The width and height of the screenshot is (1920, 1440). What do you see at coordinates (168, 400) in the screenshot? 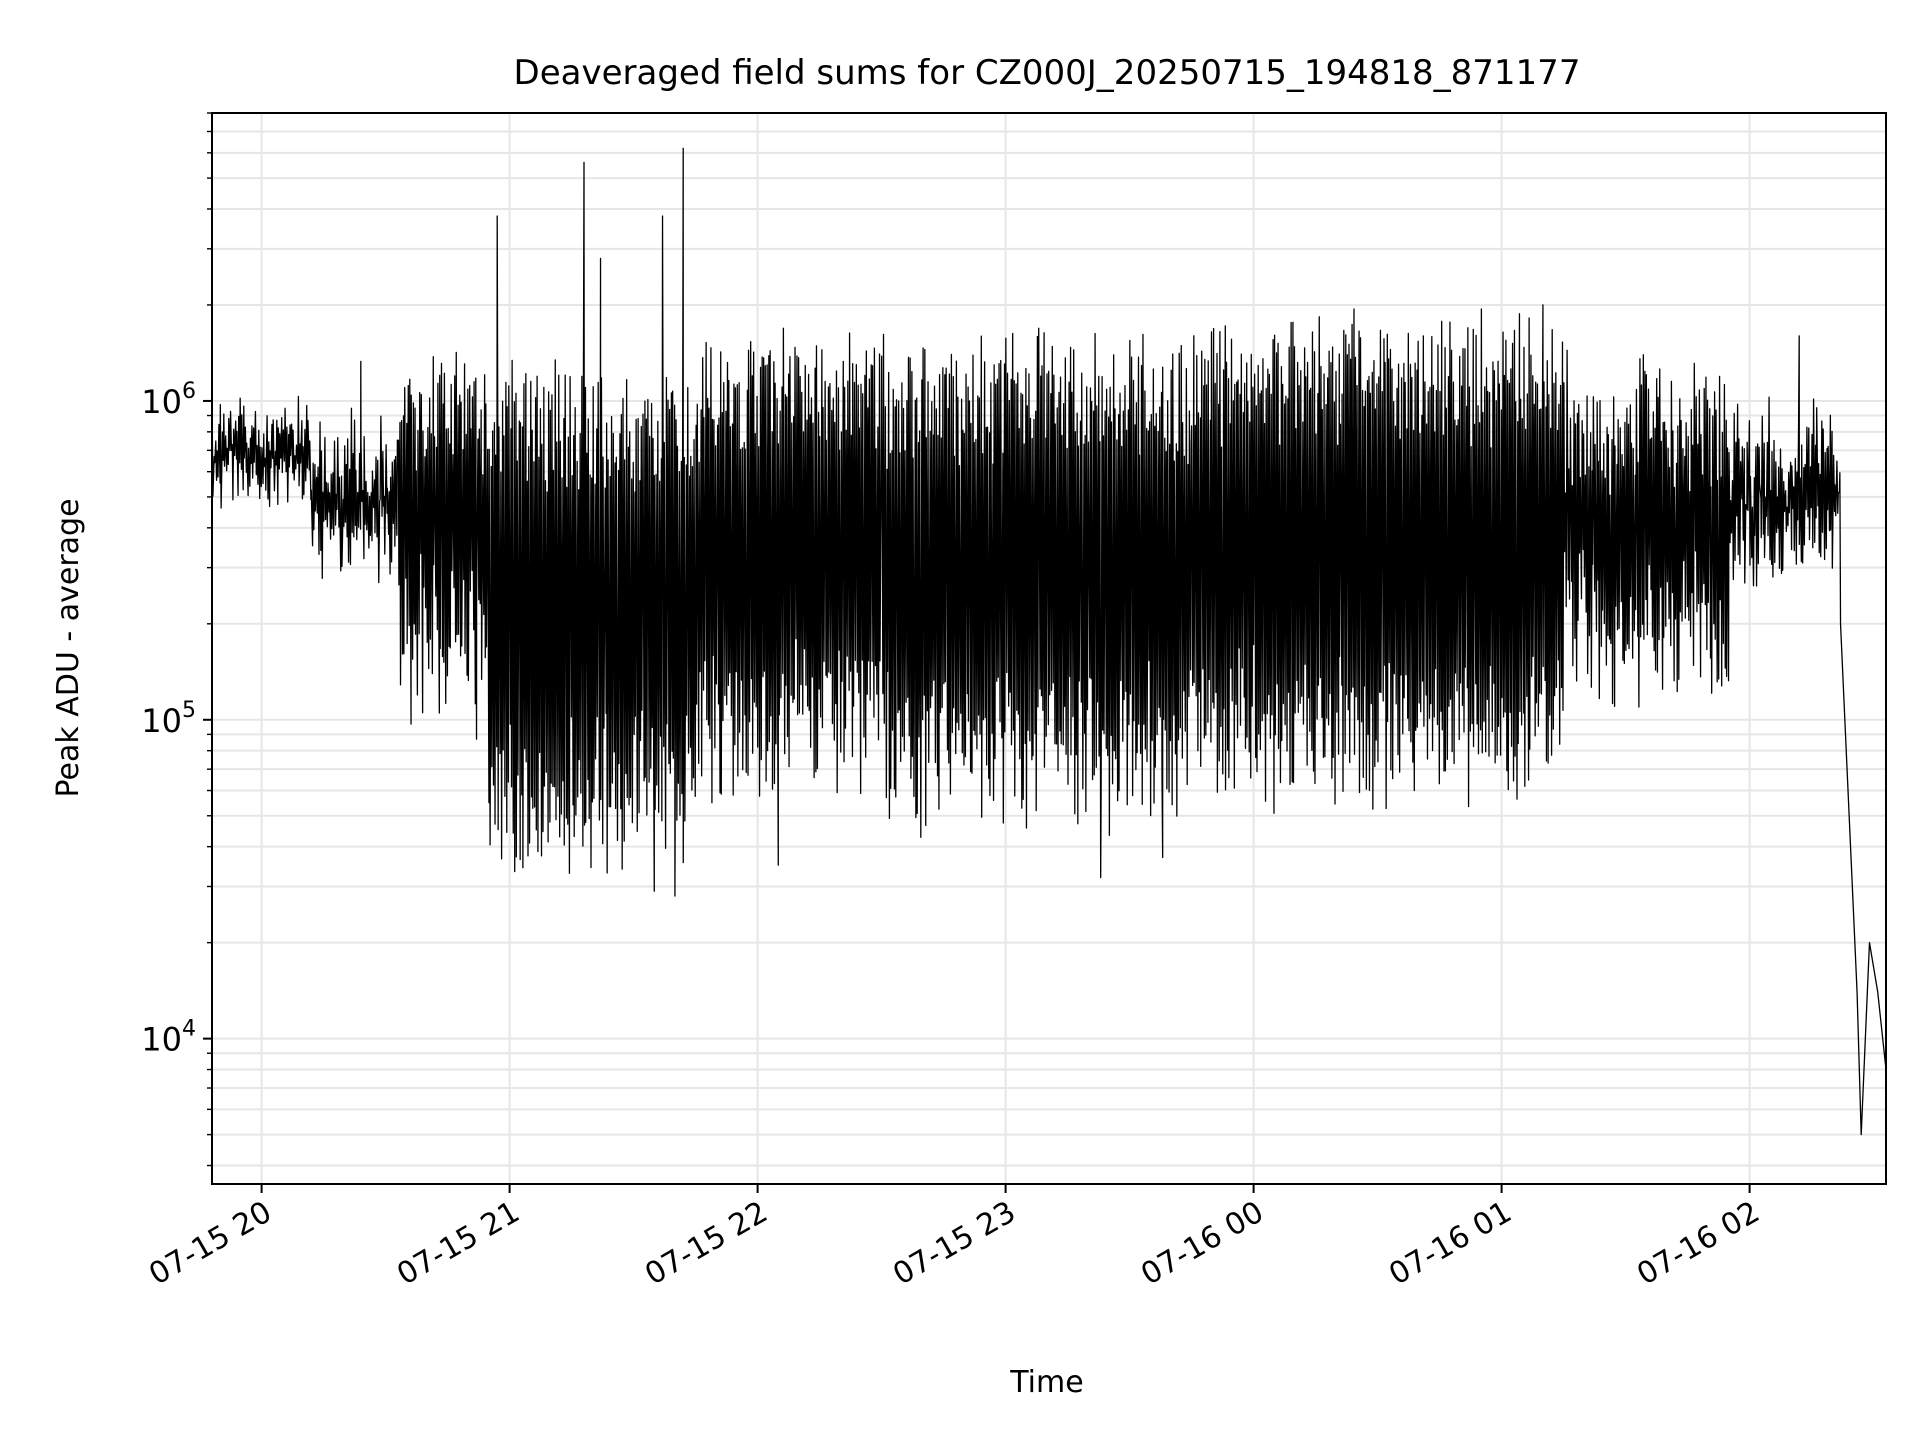
I see `y-tick-label: 10⁶` at bounding box center [168, 400].